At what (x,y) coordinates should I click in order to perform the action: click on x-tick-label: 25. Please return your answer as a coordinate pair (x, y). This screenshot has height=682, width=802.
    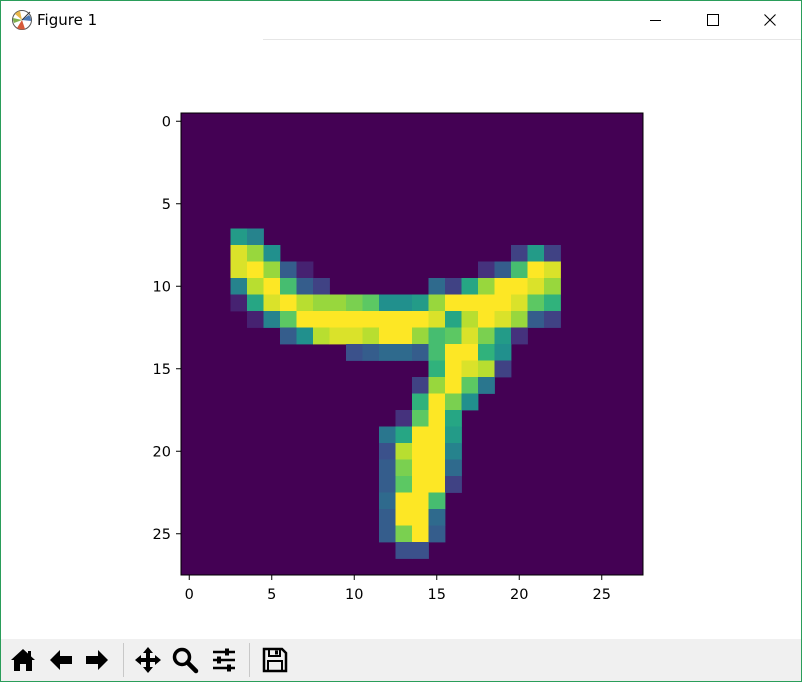
    Looking at the image, I should click on (602, 595).